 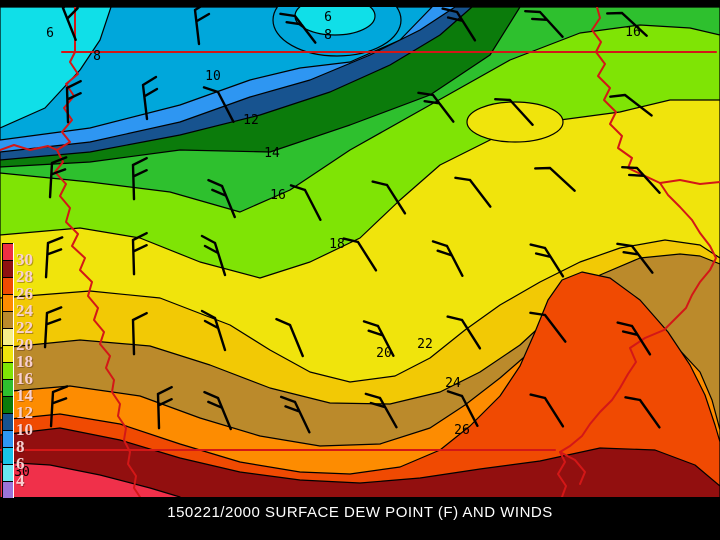 What do you see at coordinates (24, 276) in the screenshot?
I see `legend-value: 28` at bounding box center [24, 276].